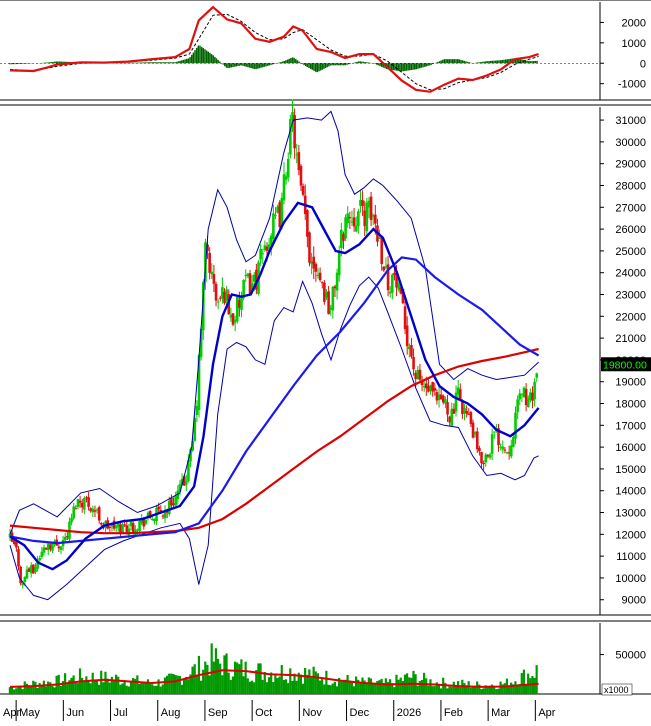 This screenshot has height=726, width=651. I want to click on price-tick-label: 19000, so click(630, 383).